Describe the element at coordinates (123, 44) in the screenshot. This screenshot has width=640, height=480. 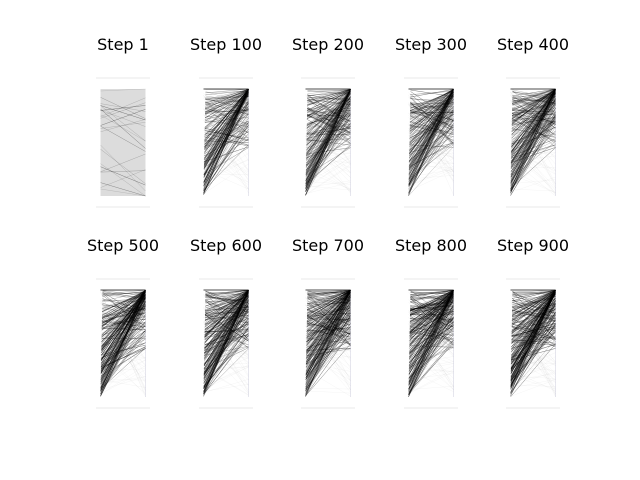
I see `panel-title: Step 1` at that location.